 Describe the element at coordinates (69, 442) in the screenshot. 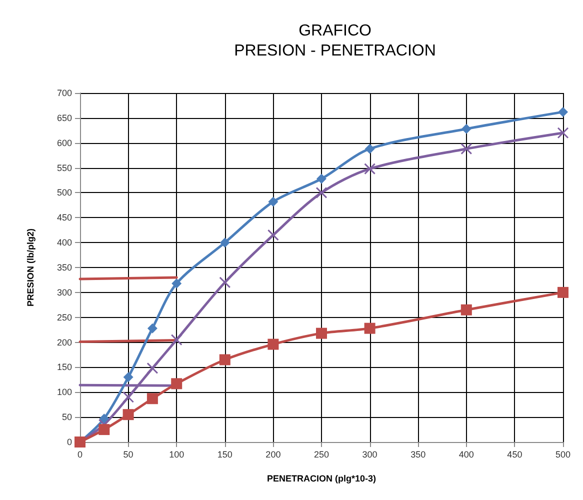

I see `y-tick-label: 0` at that location.